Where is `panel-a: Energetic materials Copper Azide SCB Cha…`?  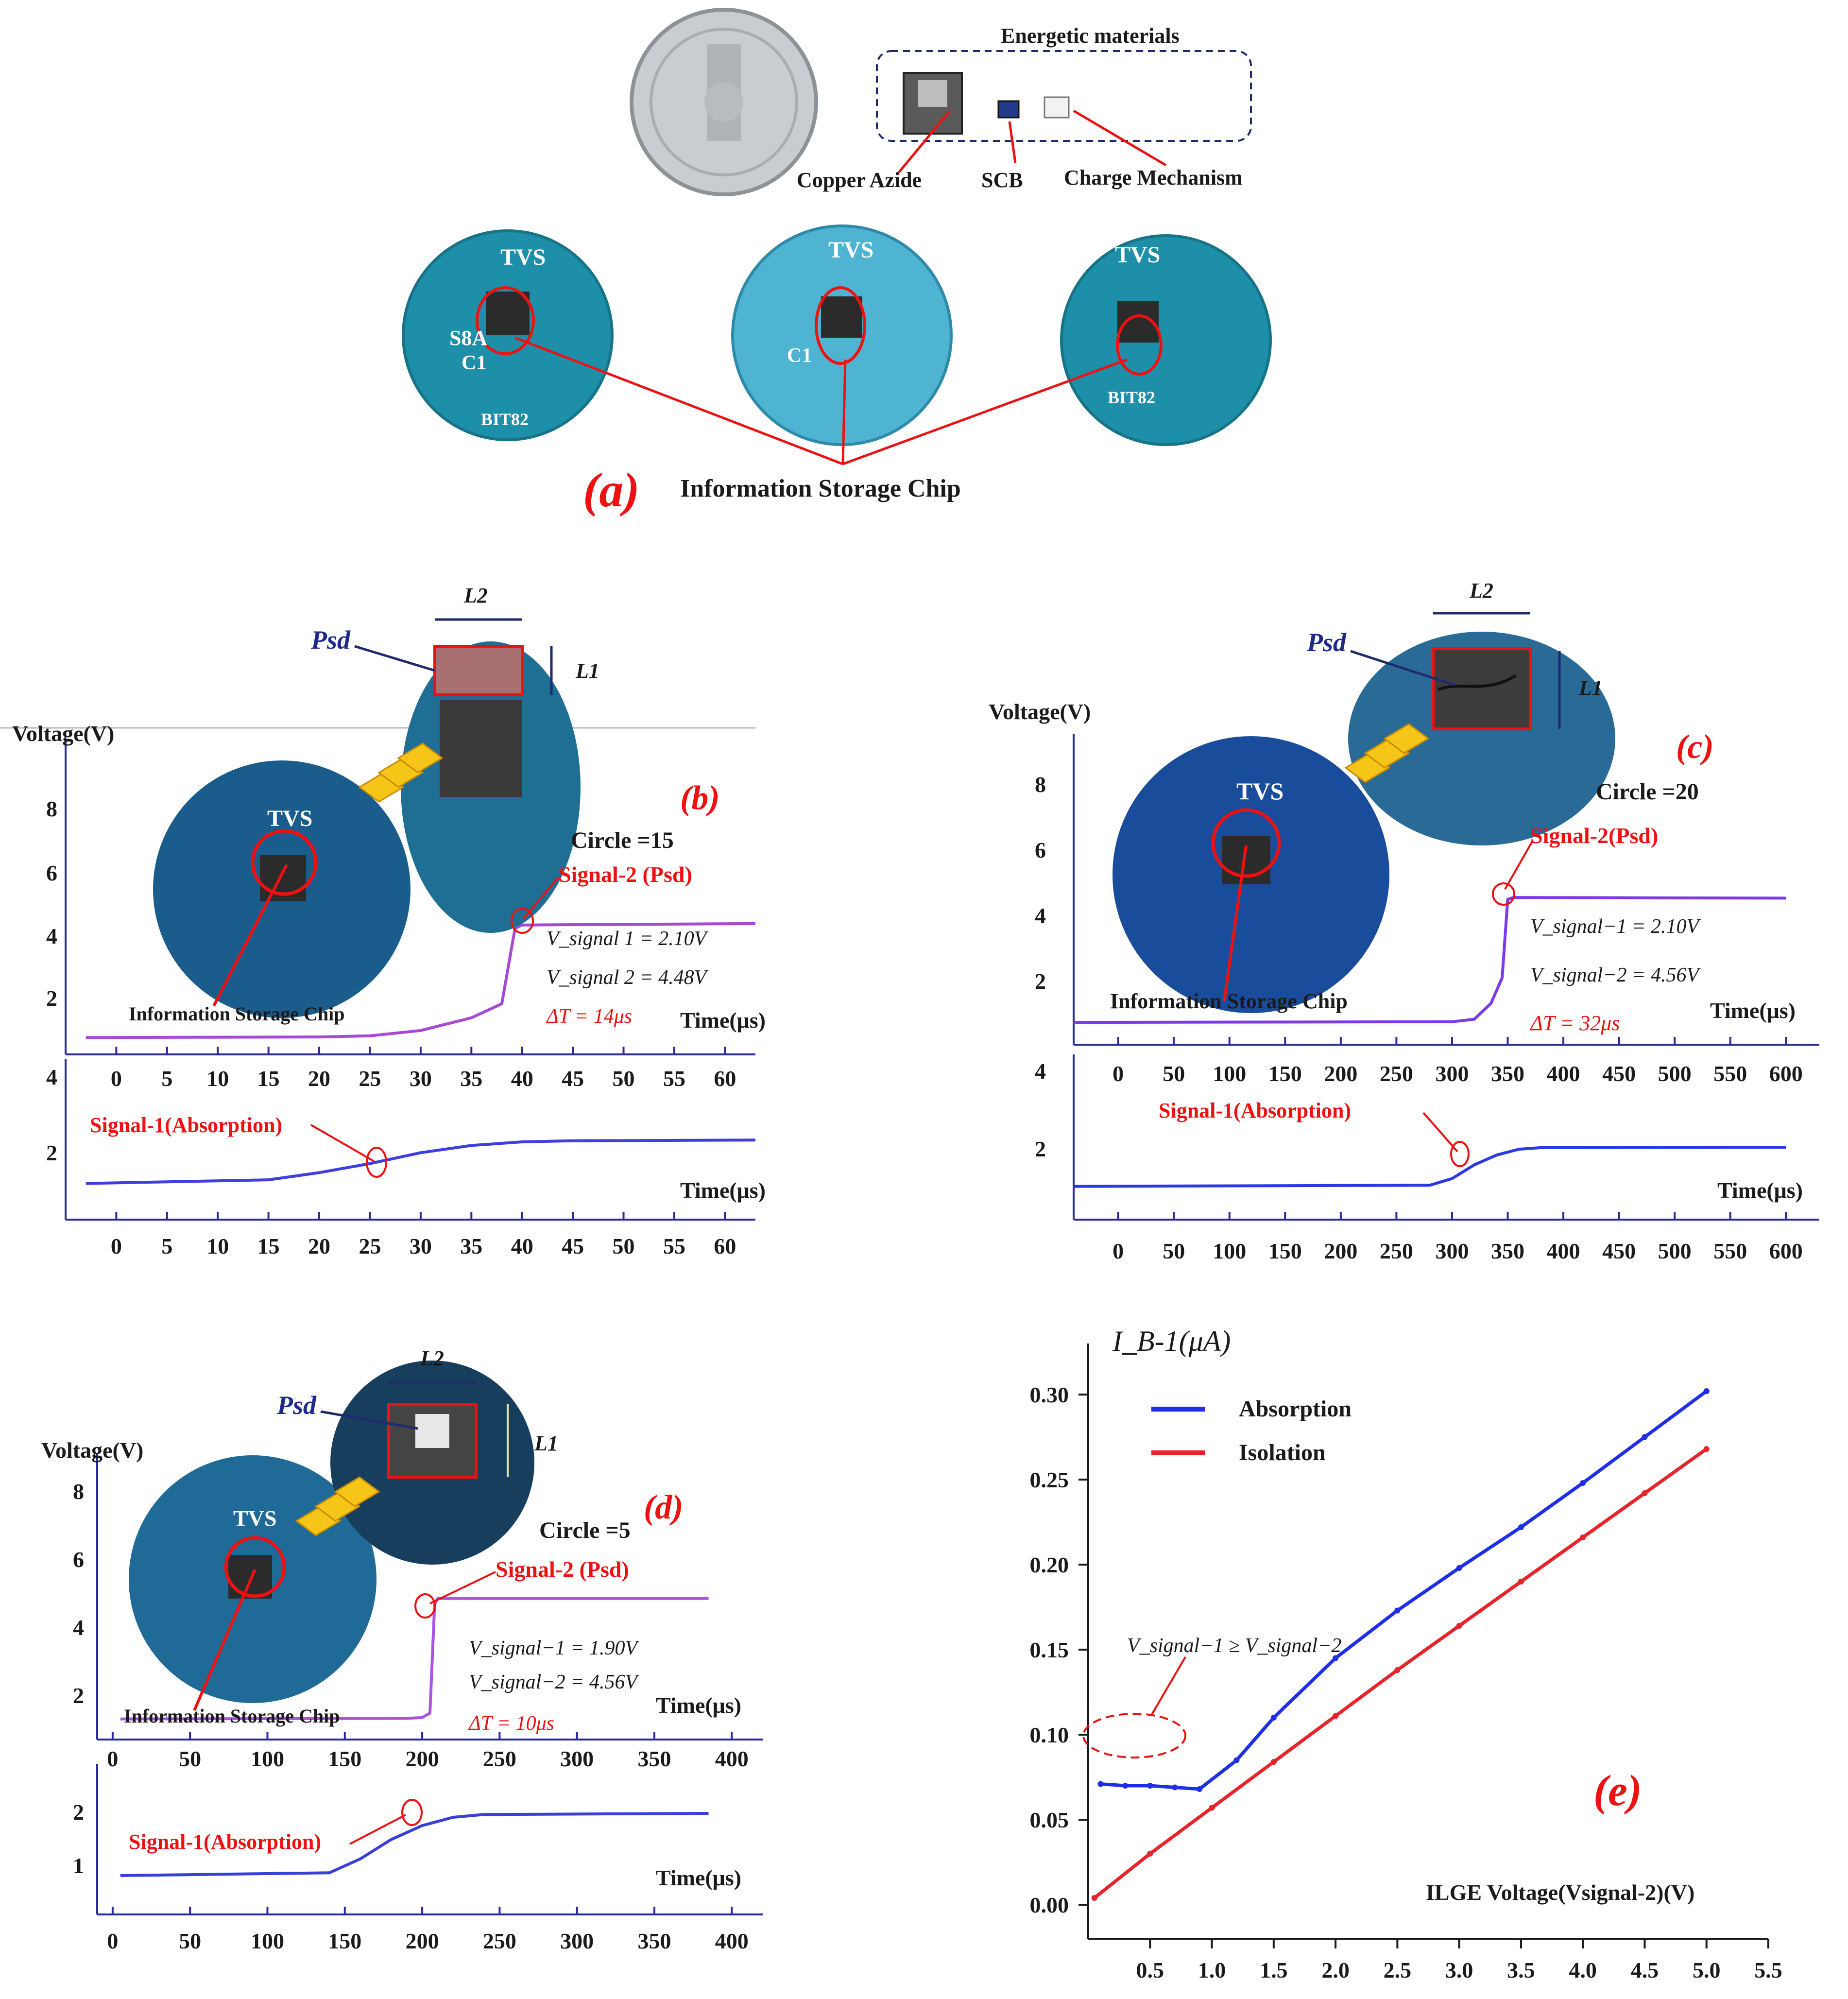
panel-a: Energetic materials Copper Azide SCB Cha… is located at coordinates (837, 262).